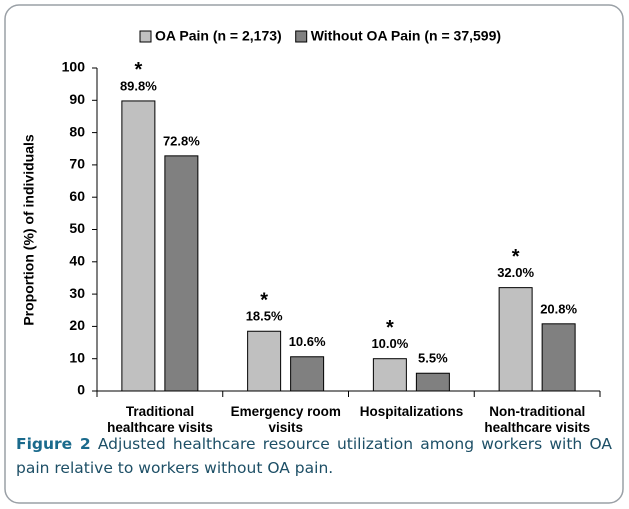 The width and height of the screenshot is (629, 509). I want to click on y-tick-label: 0, so click(81, 390).